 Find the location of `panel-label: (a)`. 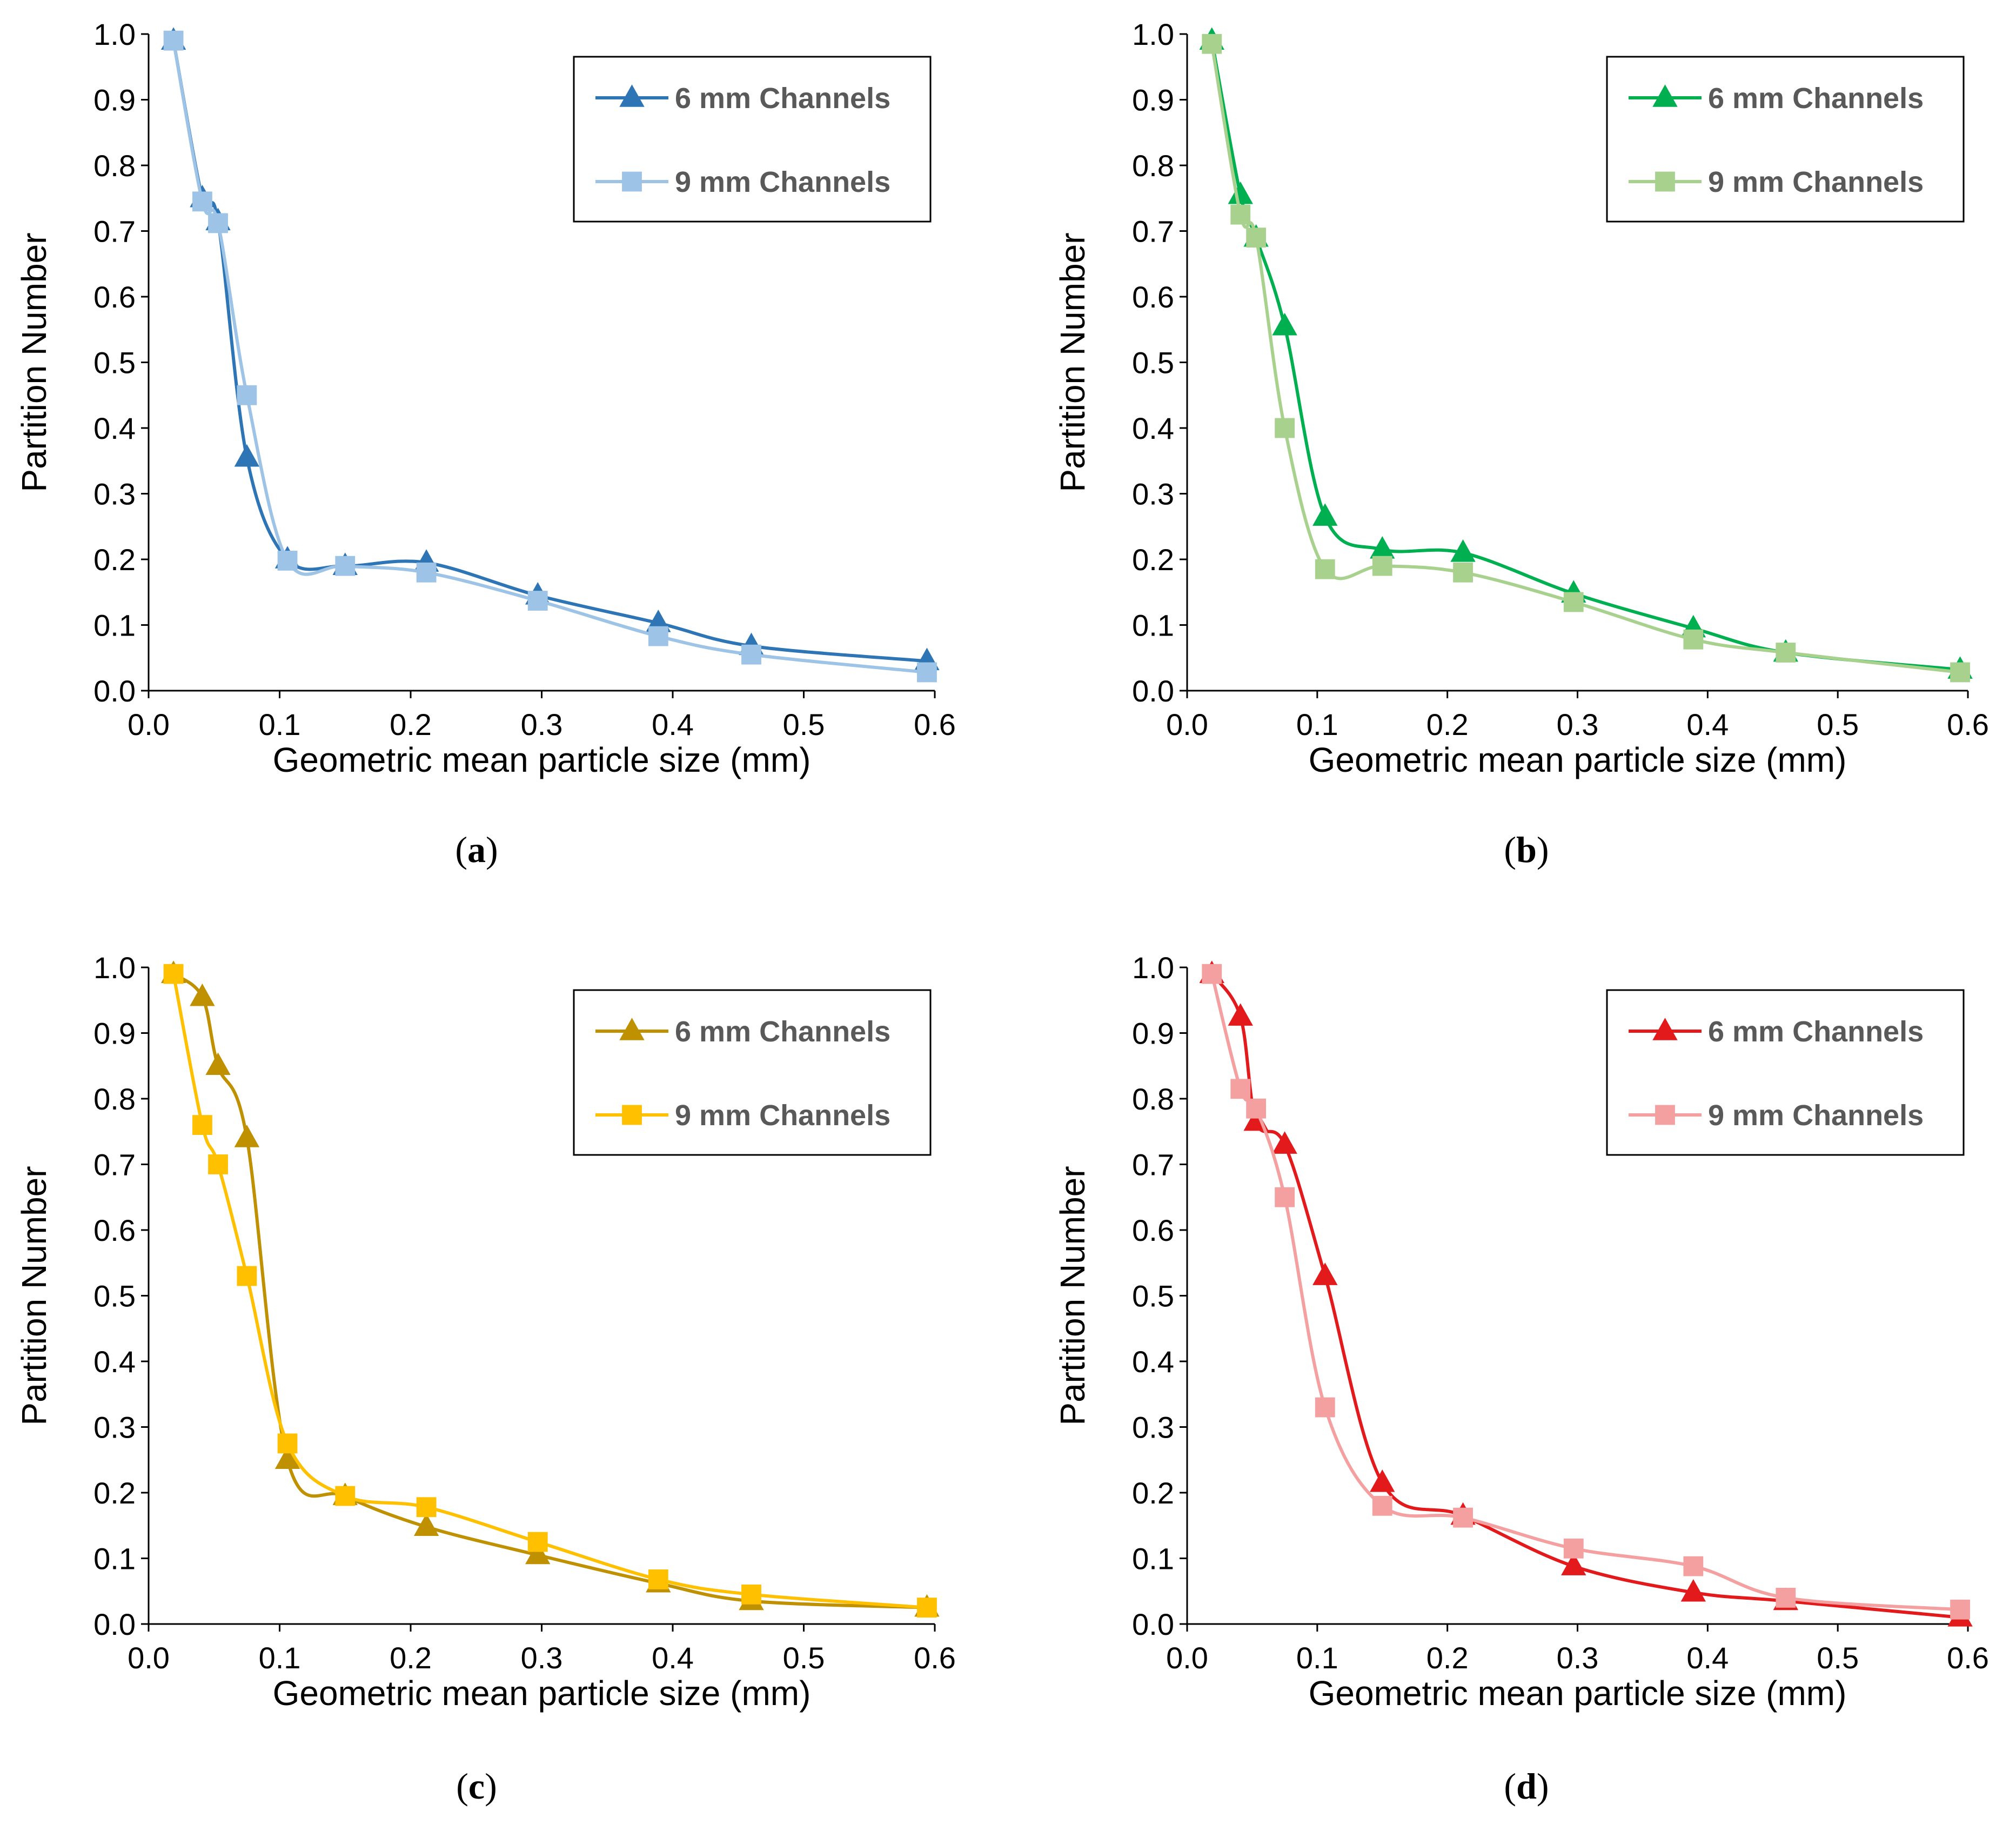

panel-label: (a) is located at coordinates (476, 849).